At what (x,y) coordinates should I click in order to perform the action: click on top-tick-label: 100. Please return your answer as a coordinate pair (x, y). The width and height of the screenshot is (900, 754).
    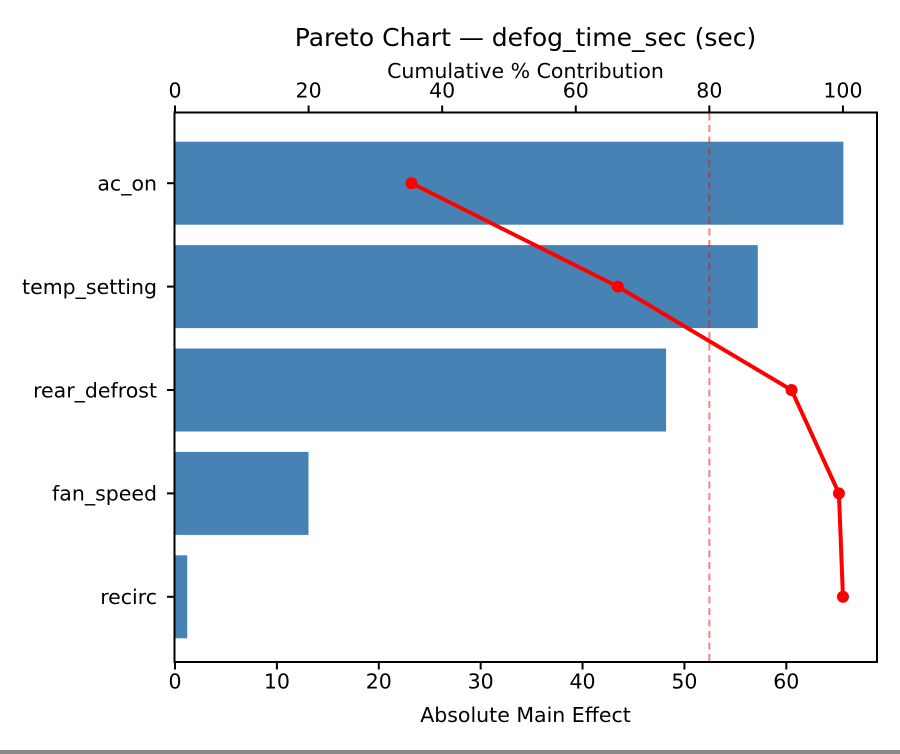
    Looking at the image, I should click on (842, 91).